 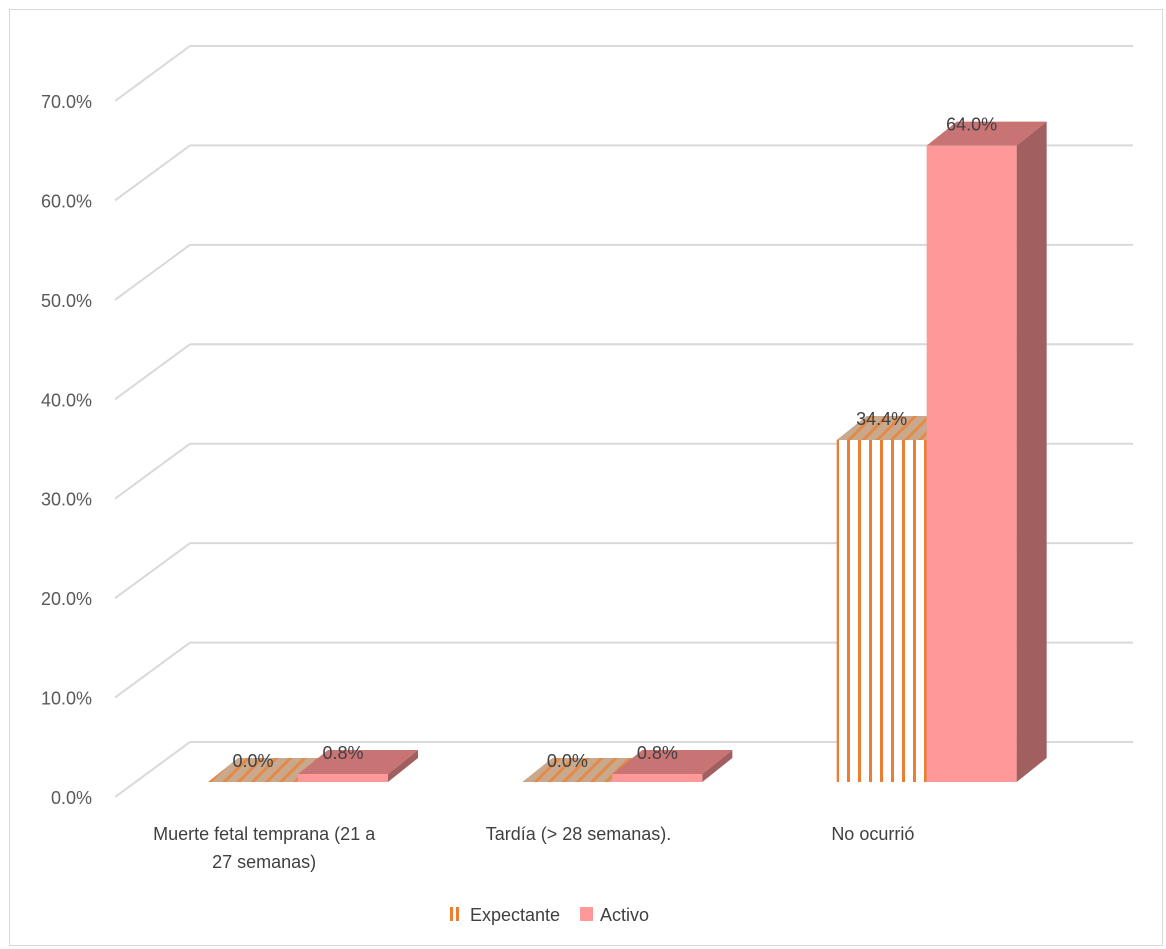 What do you see at coordinates (264, 862) in the screenshot?
I see `category-label: 27 semanas)` at bounding box center [264, 862].